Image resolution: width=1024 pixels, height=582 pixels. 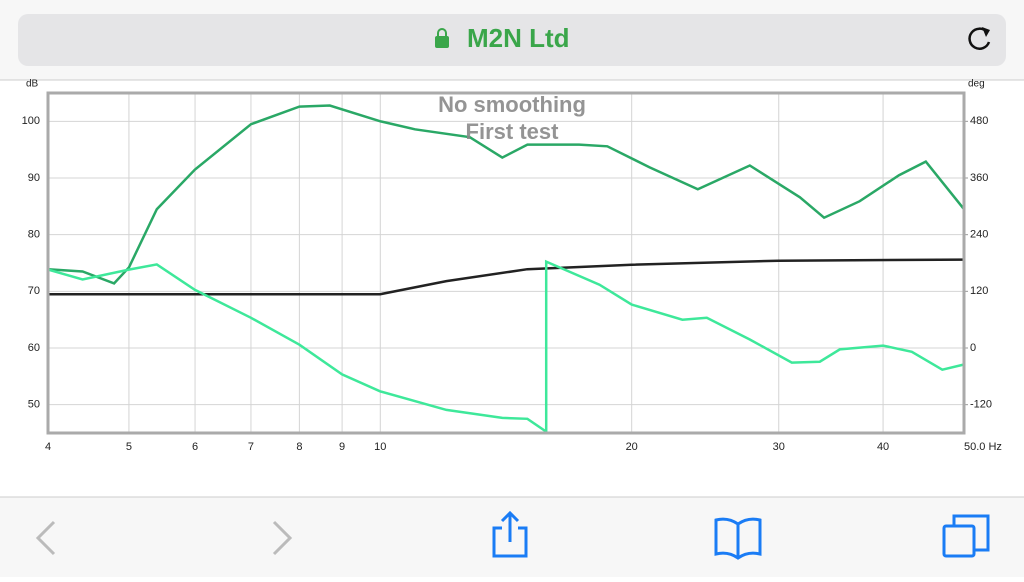 I want to click on url-bar, so click(x=512, y=40).